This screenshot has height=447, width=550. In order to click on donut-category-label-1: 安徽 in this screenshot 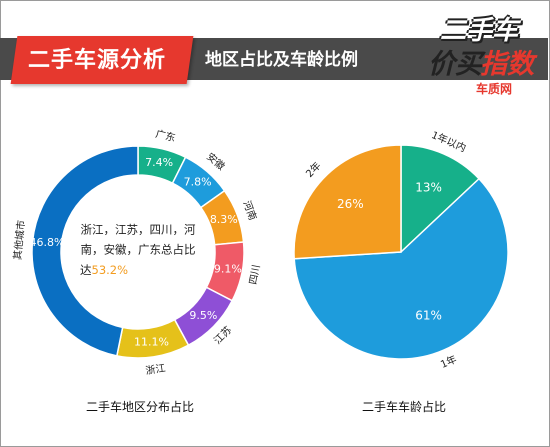, I will do `click(216, 161)`.